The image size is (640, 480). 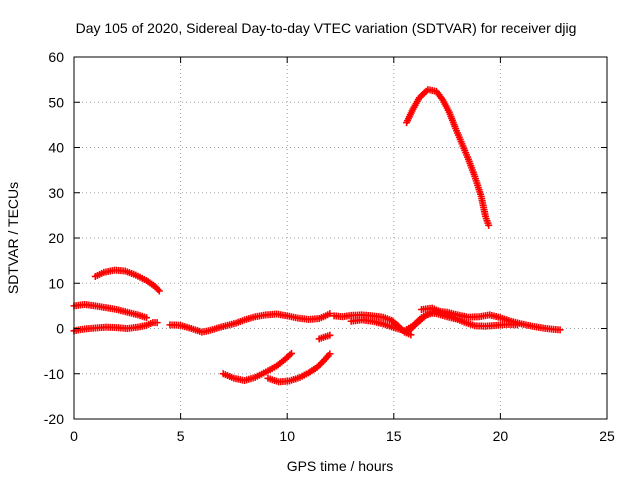 What do you see at coordinates (60, 329) in the screenshot?
I see `y-tick-label: 0` at bounding box center [60, 329].